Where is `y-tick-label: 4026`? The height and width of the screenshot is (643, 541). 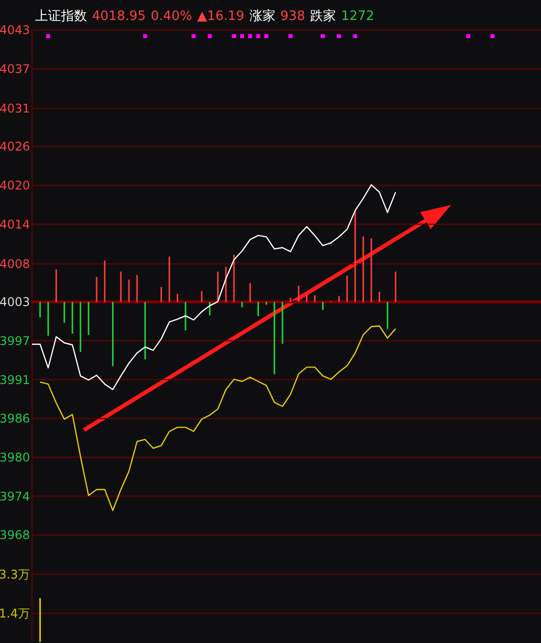
y-tick-label: 4026 is located at coordinates (15, 147).